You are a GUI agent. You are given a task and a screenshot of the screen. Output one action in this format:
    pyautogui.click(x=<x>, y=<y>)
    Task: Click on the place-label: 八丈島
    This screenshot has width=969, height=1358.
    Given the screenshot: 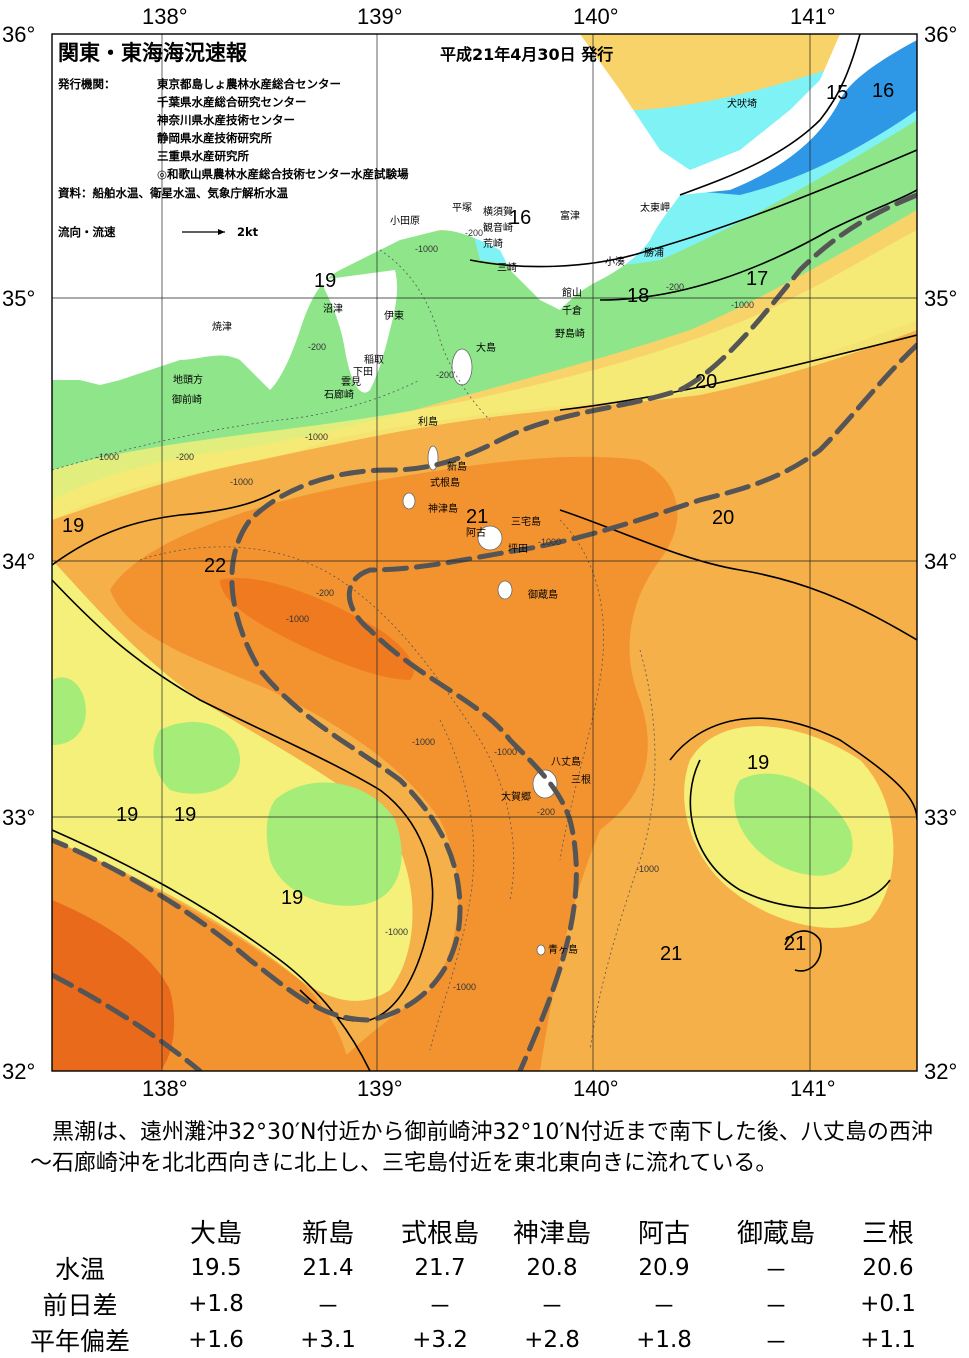 What is the action you would take?
    pyautogui.click(x=566, y=761)
    